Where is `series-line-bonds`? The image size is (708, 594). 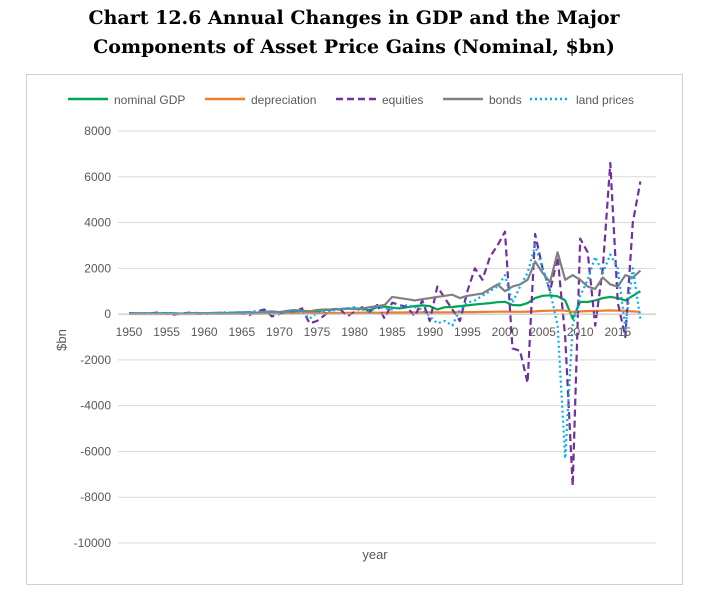
series-line-bonds is located at coordinates (385, 283).